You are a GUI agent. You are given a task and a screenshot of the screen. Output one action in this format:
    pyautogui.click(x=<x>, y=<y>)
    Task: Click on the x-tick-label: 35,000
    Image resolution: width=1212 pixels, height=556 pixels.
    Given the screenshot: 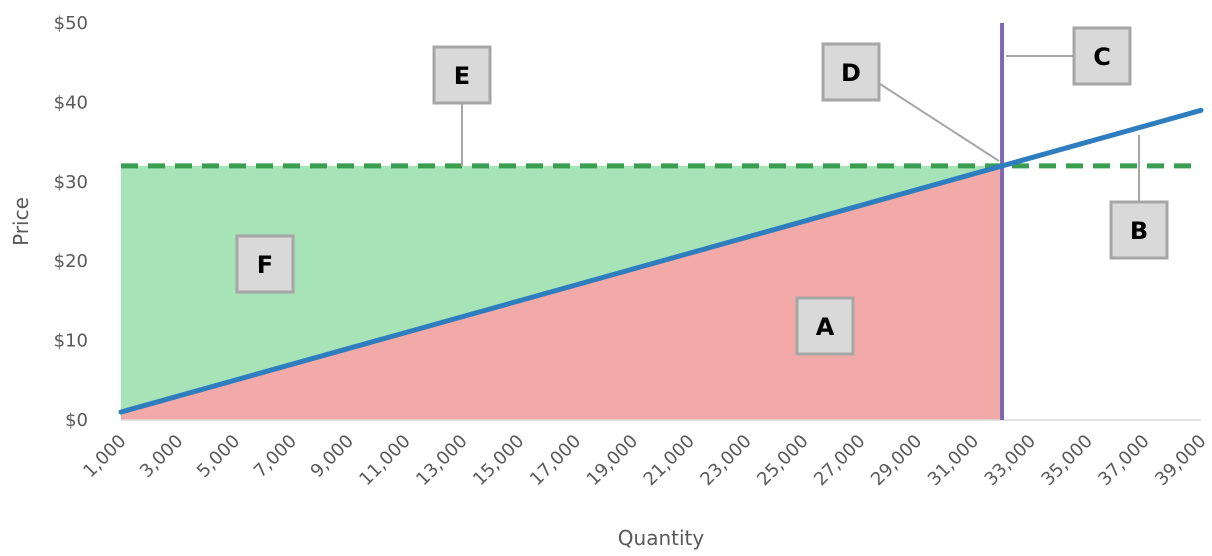 What is the action you would take?
    pyautogui.click(x=1066, y=460)
    